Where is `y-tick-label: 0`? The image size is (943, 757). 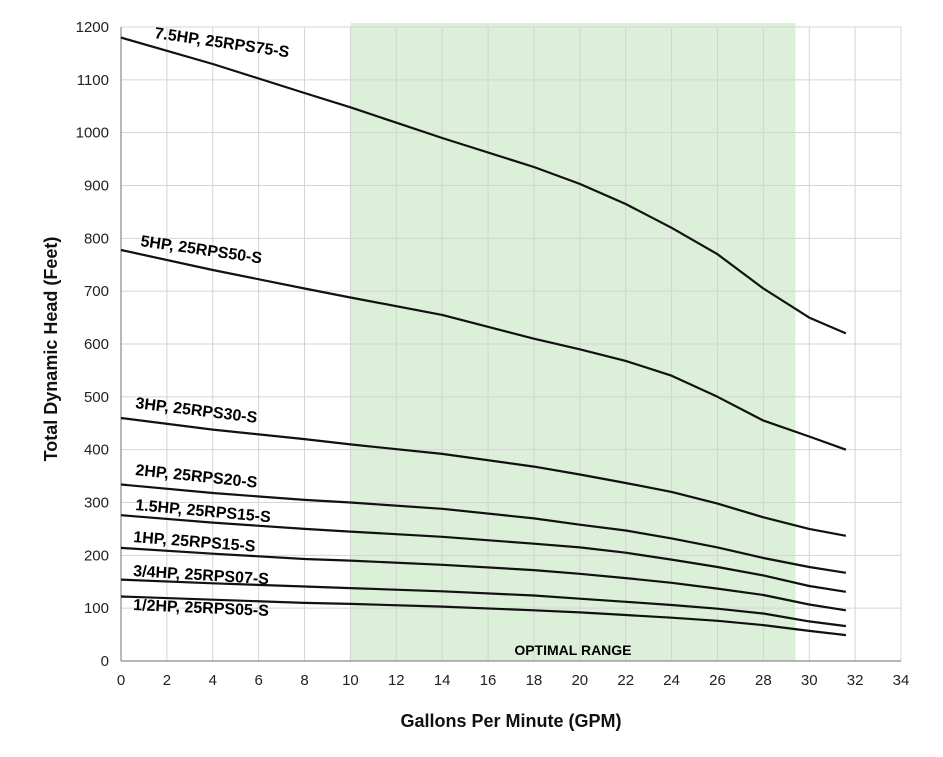
y-tick-label: 0 is located at coordinates (105, 661).